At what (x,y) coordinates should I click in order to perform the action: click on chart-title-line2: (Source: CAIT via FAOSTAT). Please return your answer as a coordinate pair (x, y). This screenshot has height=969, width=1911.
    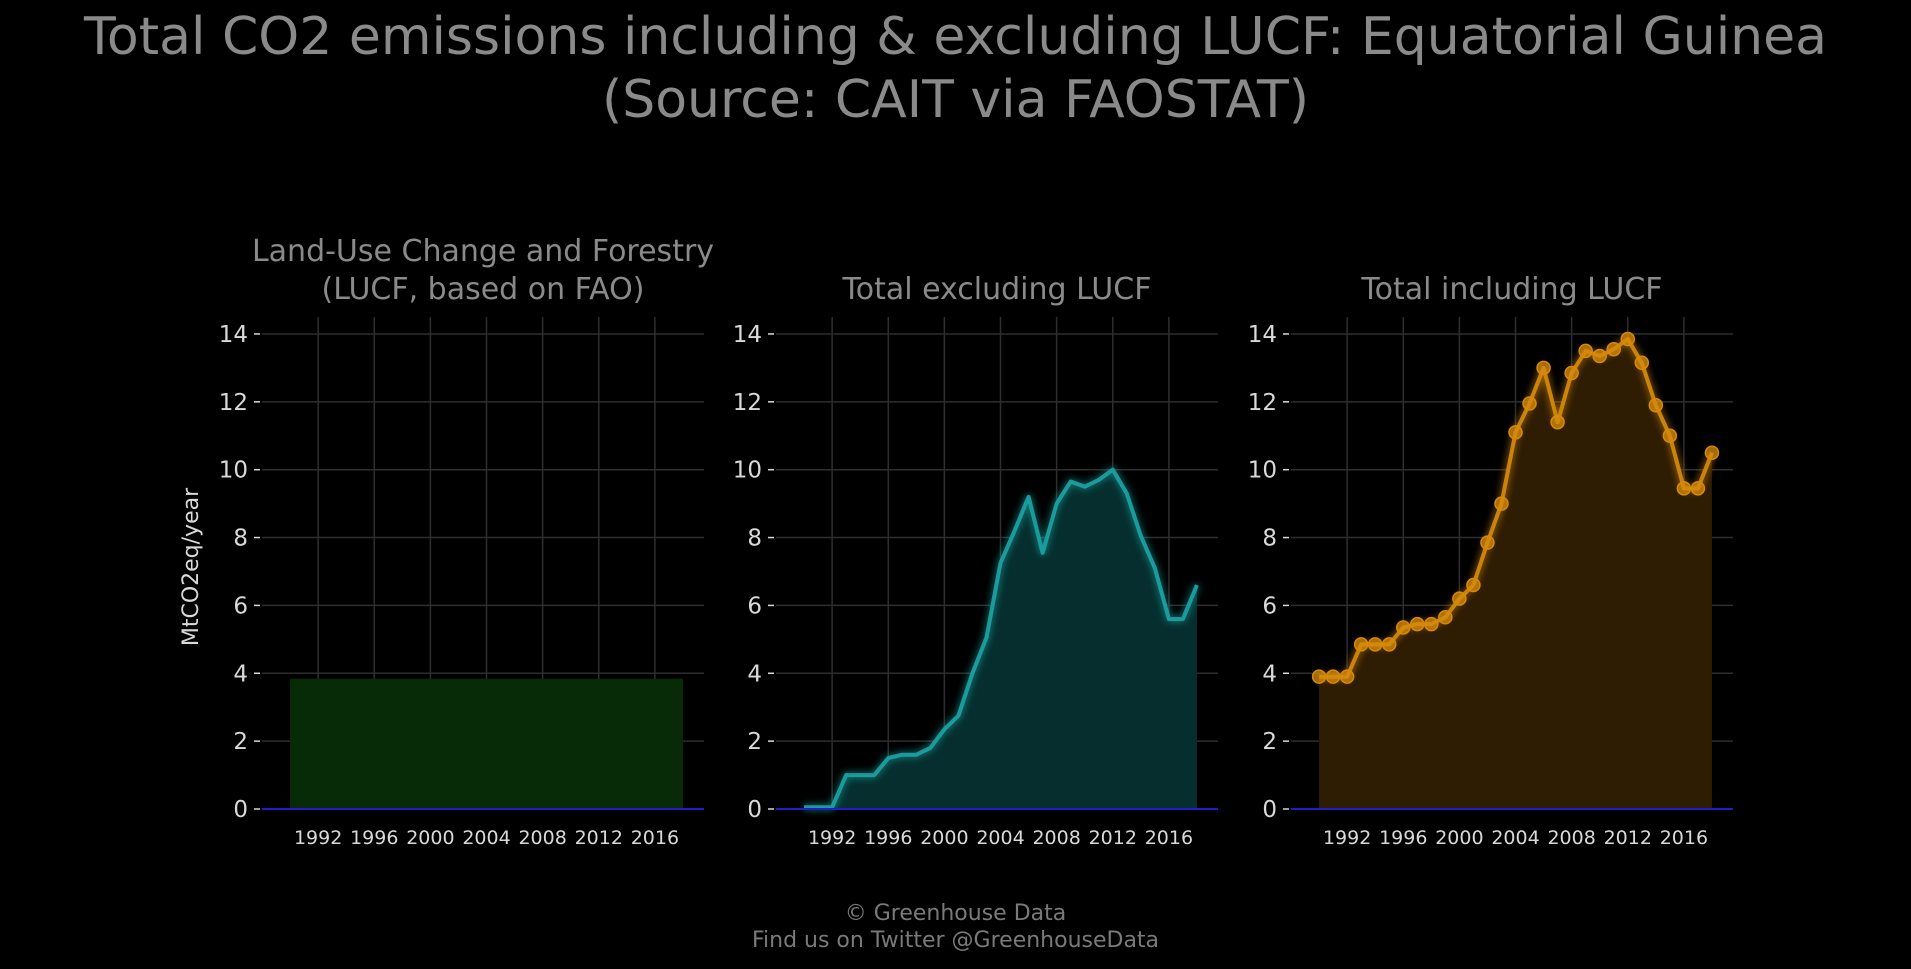
    Looking at the image, I should click on (955, 100).